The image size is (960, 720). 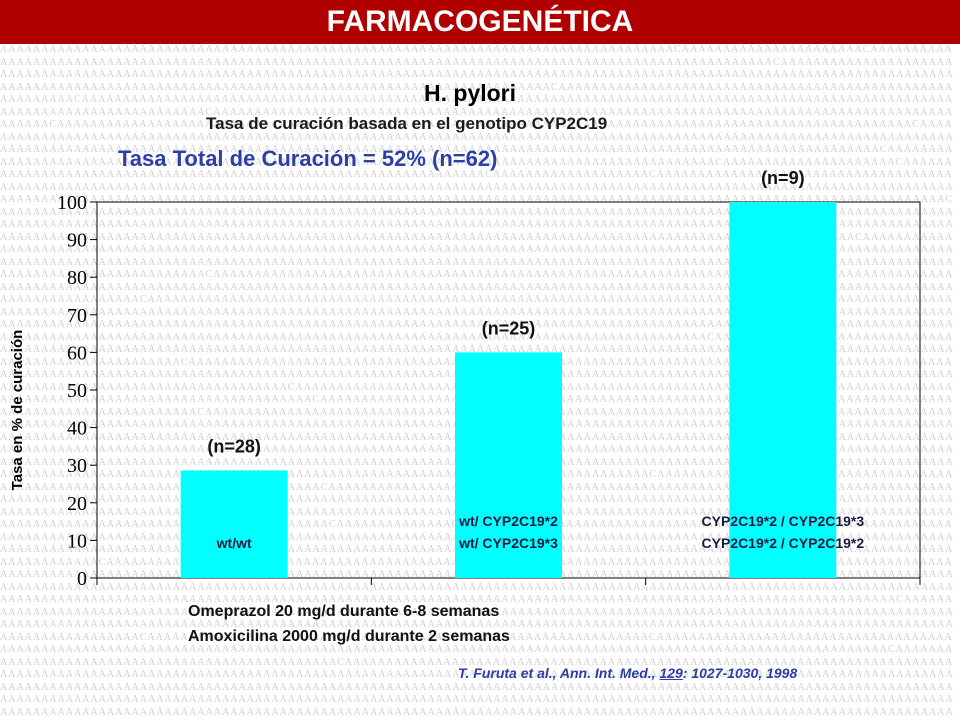 I want to click on title-bar: FARMACOGENÉTICA, so click(x=480, y=22).